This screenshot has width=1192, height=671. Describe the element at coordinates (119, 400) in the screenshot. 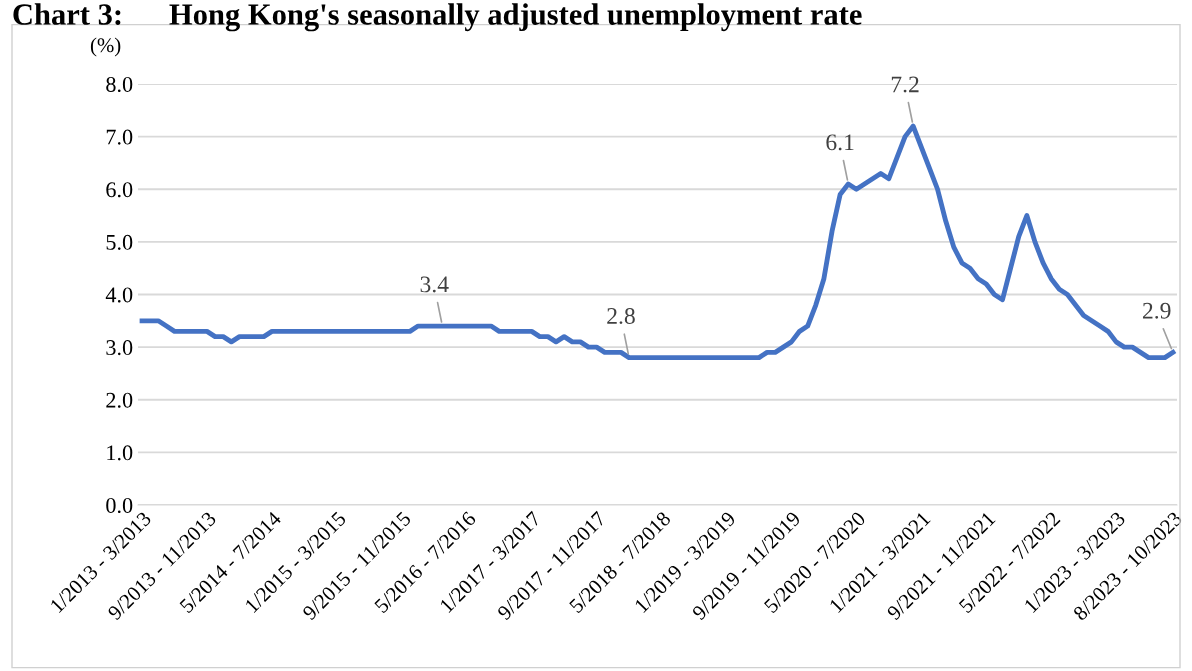

I see `y-tick-label: 2.0` at that location.